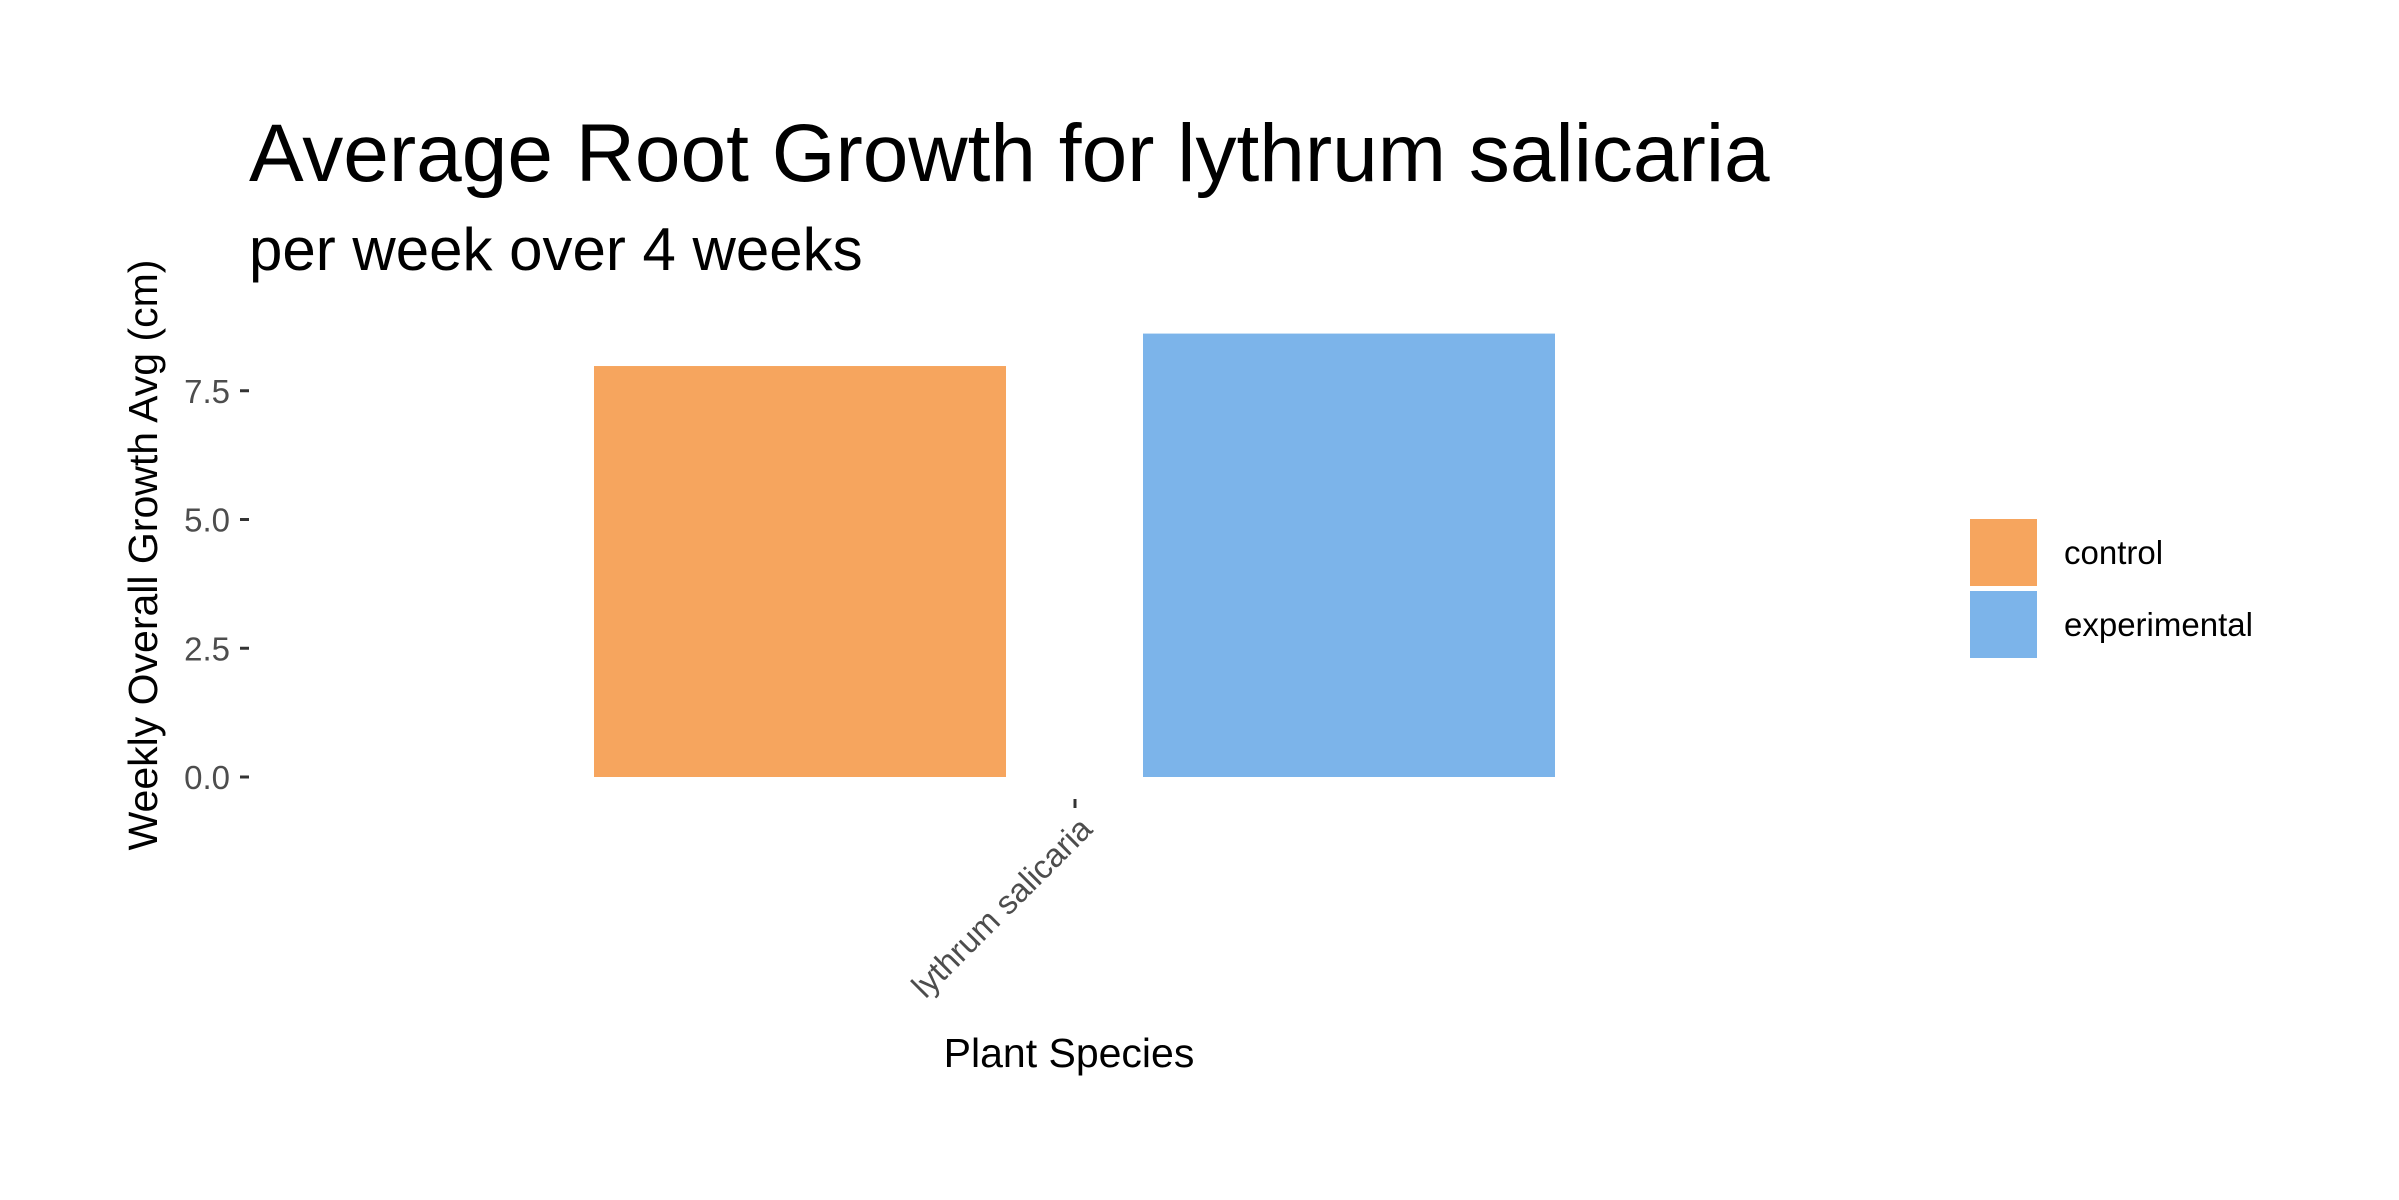  What do you see at coordinates (800, 571) in the screenshot?
I see `bar-control` at bounding box center [800, 571].